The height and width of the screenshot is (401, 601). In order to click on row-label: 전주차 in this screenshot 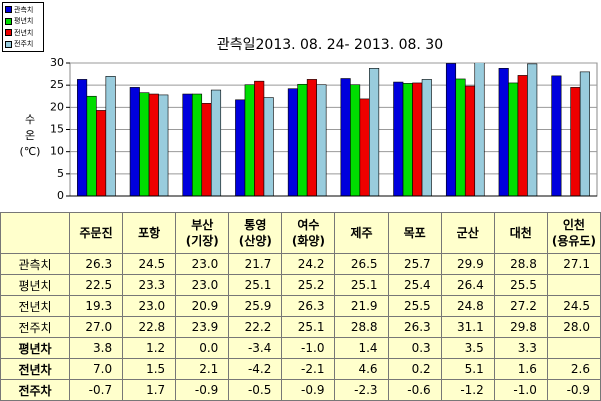, I will do `click(35, 390)`.